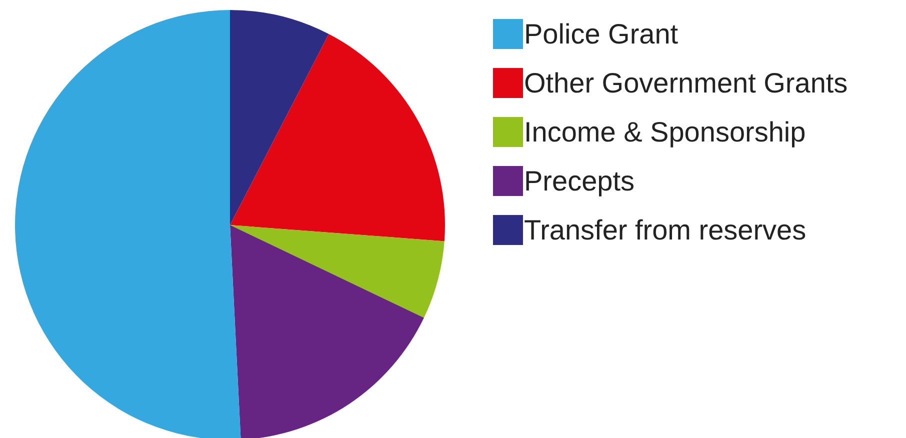  Describe the element at coordinates (665, 230) in the screenshot. I see `legend-label: Transfer from reserves` at that location.